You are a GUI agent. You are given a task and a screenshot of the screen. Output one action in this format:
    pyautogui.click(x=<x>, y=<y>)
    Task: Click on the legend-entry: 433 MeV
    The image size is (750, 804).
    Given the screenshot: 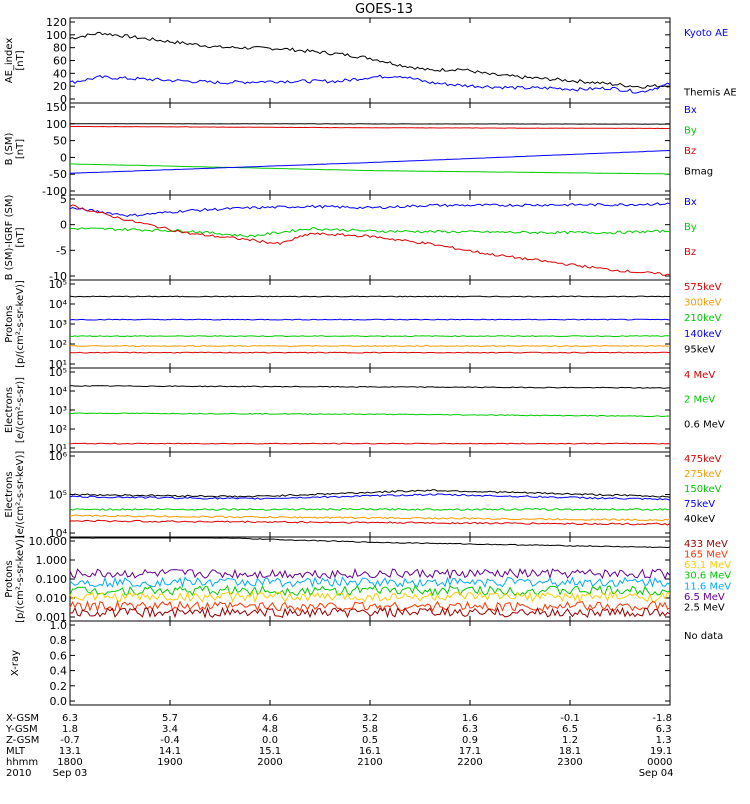 What is the action you would take?
    pyautogui.click(x=706, y=544)
    